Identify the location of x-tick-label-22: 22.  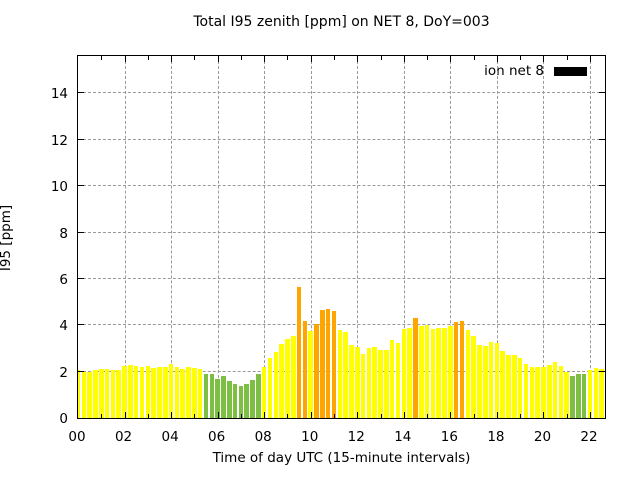
(589, 437).